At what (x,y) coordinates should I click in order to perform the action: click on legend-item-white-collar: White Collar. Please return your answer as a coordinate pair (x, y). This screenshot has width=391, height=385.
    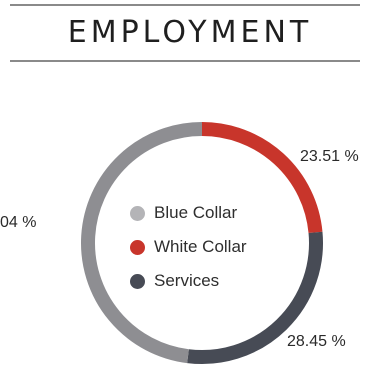
    Looking at the image, I should click on (188, 247).